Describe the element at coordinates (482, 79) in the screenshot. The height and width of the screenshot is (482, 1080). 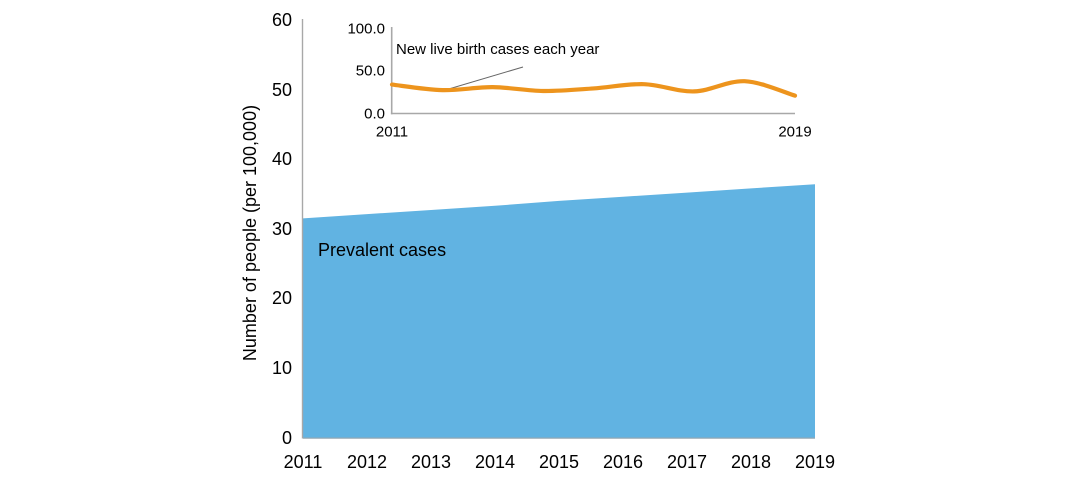
I see `annotation-leader-line` at that location.